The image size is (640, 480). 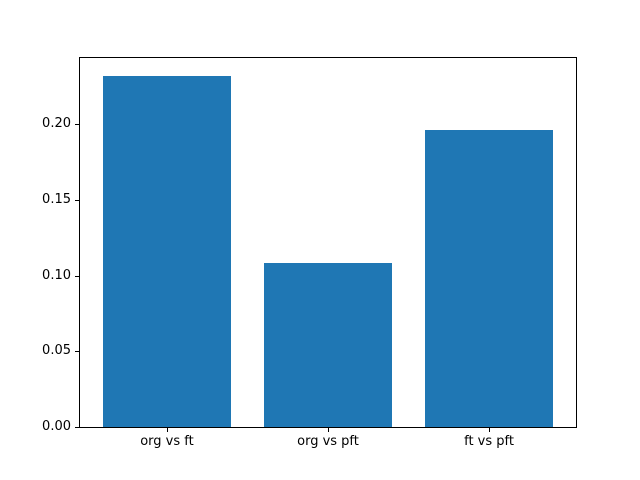 I want to click on x-tick-label: org vs ft, so click(x=167, y=441).